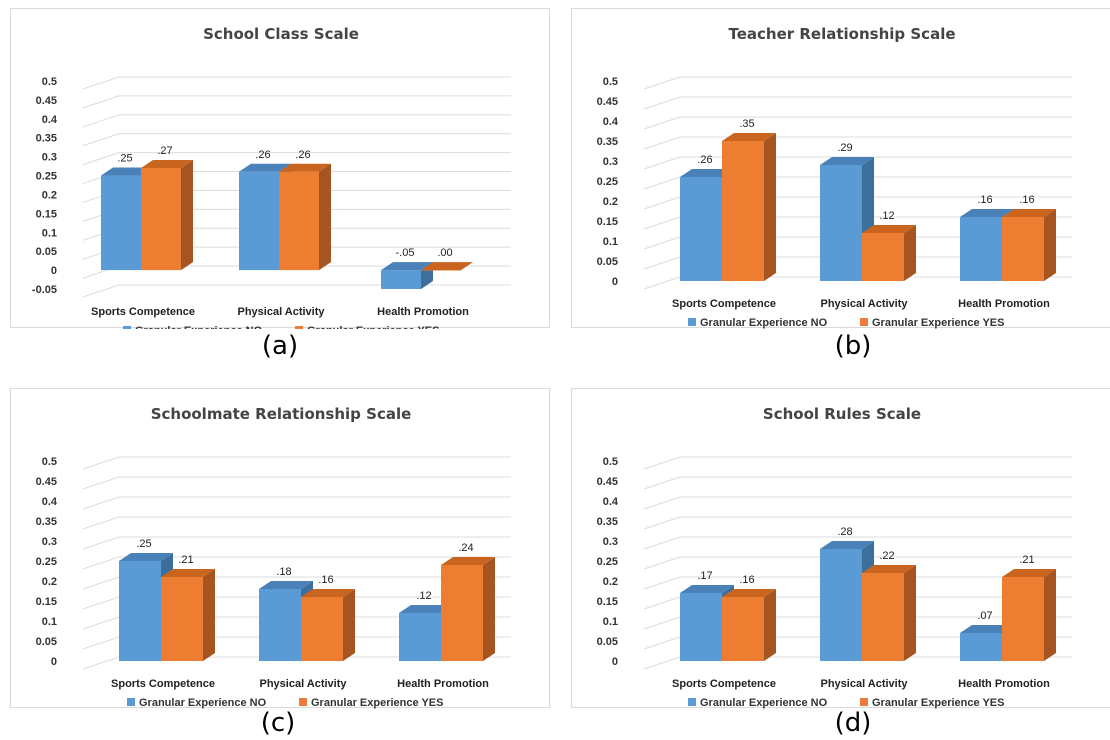 This screenshot has width=1110, height=740. Describe the element at coordinates (610, 582) in the screenshot. I see `y-tick-label: 0.2` at that location.